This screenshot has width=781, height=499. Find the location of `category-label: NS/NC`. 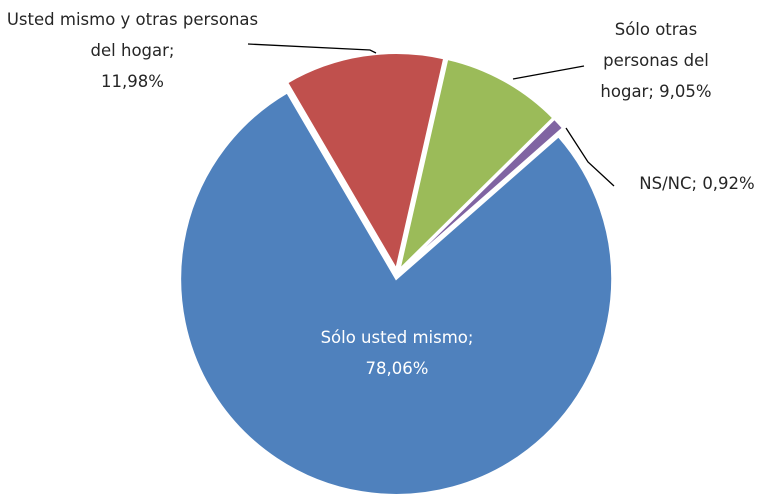

category-label: NS/NC is located at coordinates (665, 183).